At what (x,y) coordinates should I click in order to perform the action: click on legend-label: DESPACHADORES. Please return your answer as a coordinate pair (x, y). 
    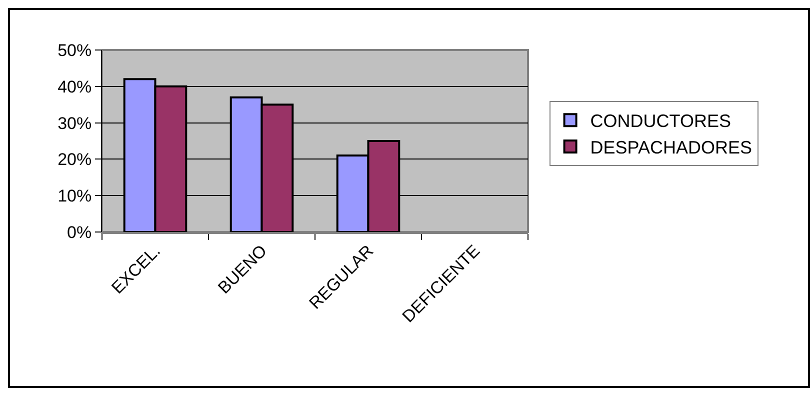
    Looking at the image, I should click on (671, 148).